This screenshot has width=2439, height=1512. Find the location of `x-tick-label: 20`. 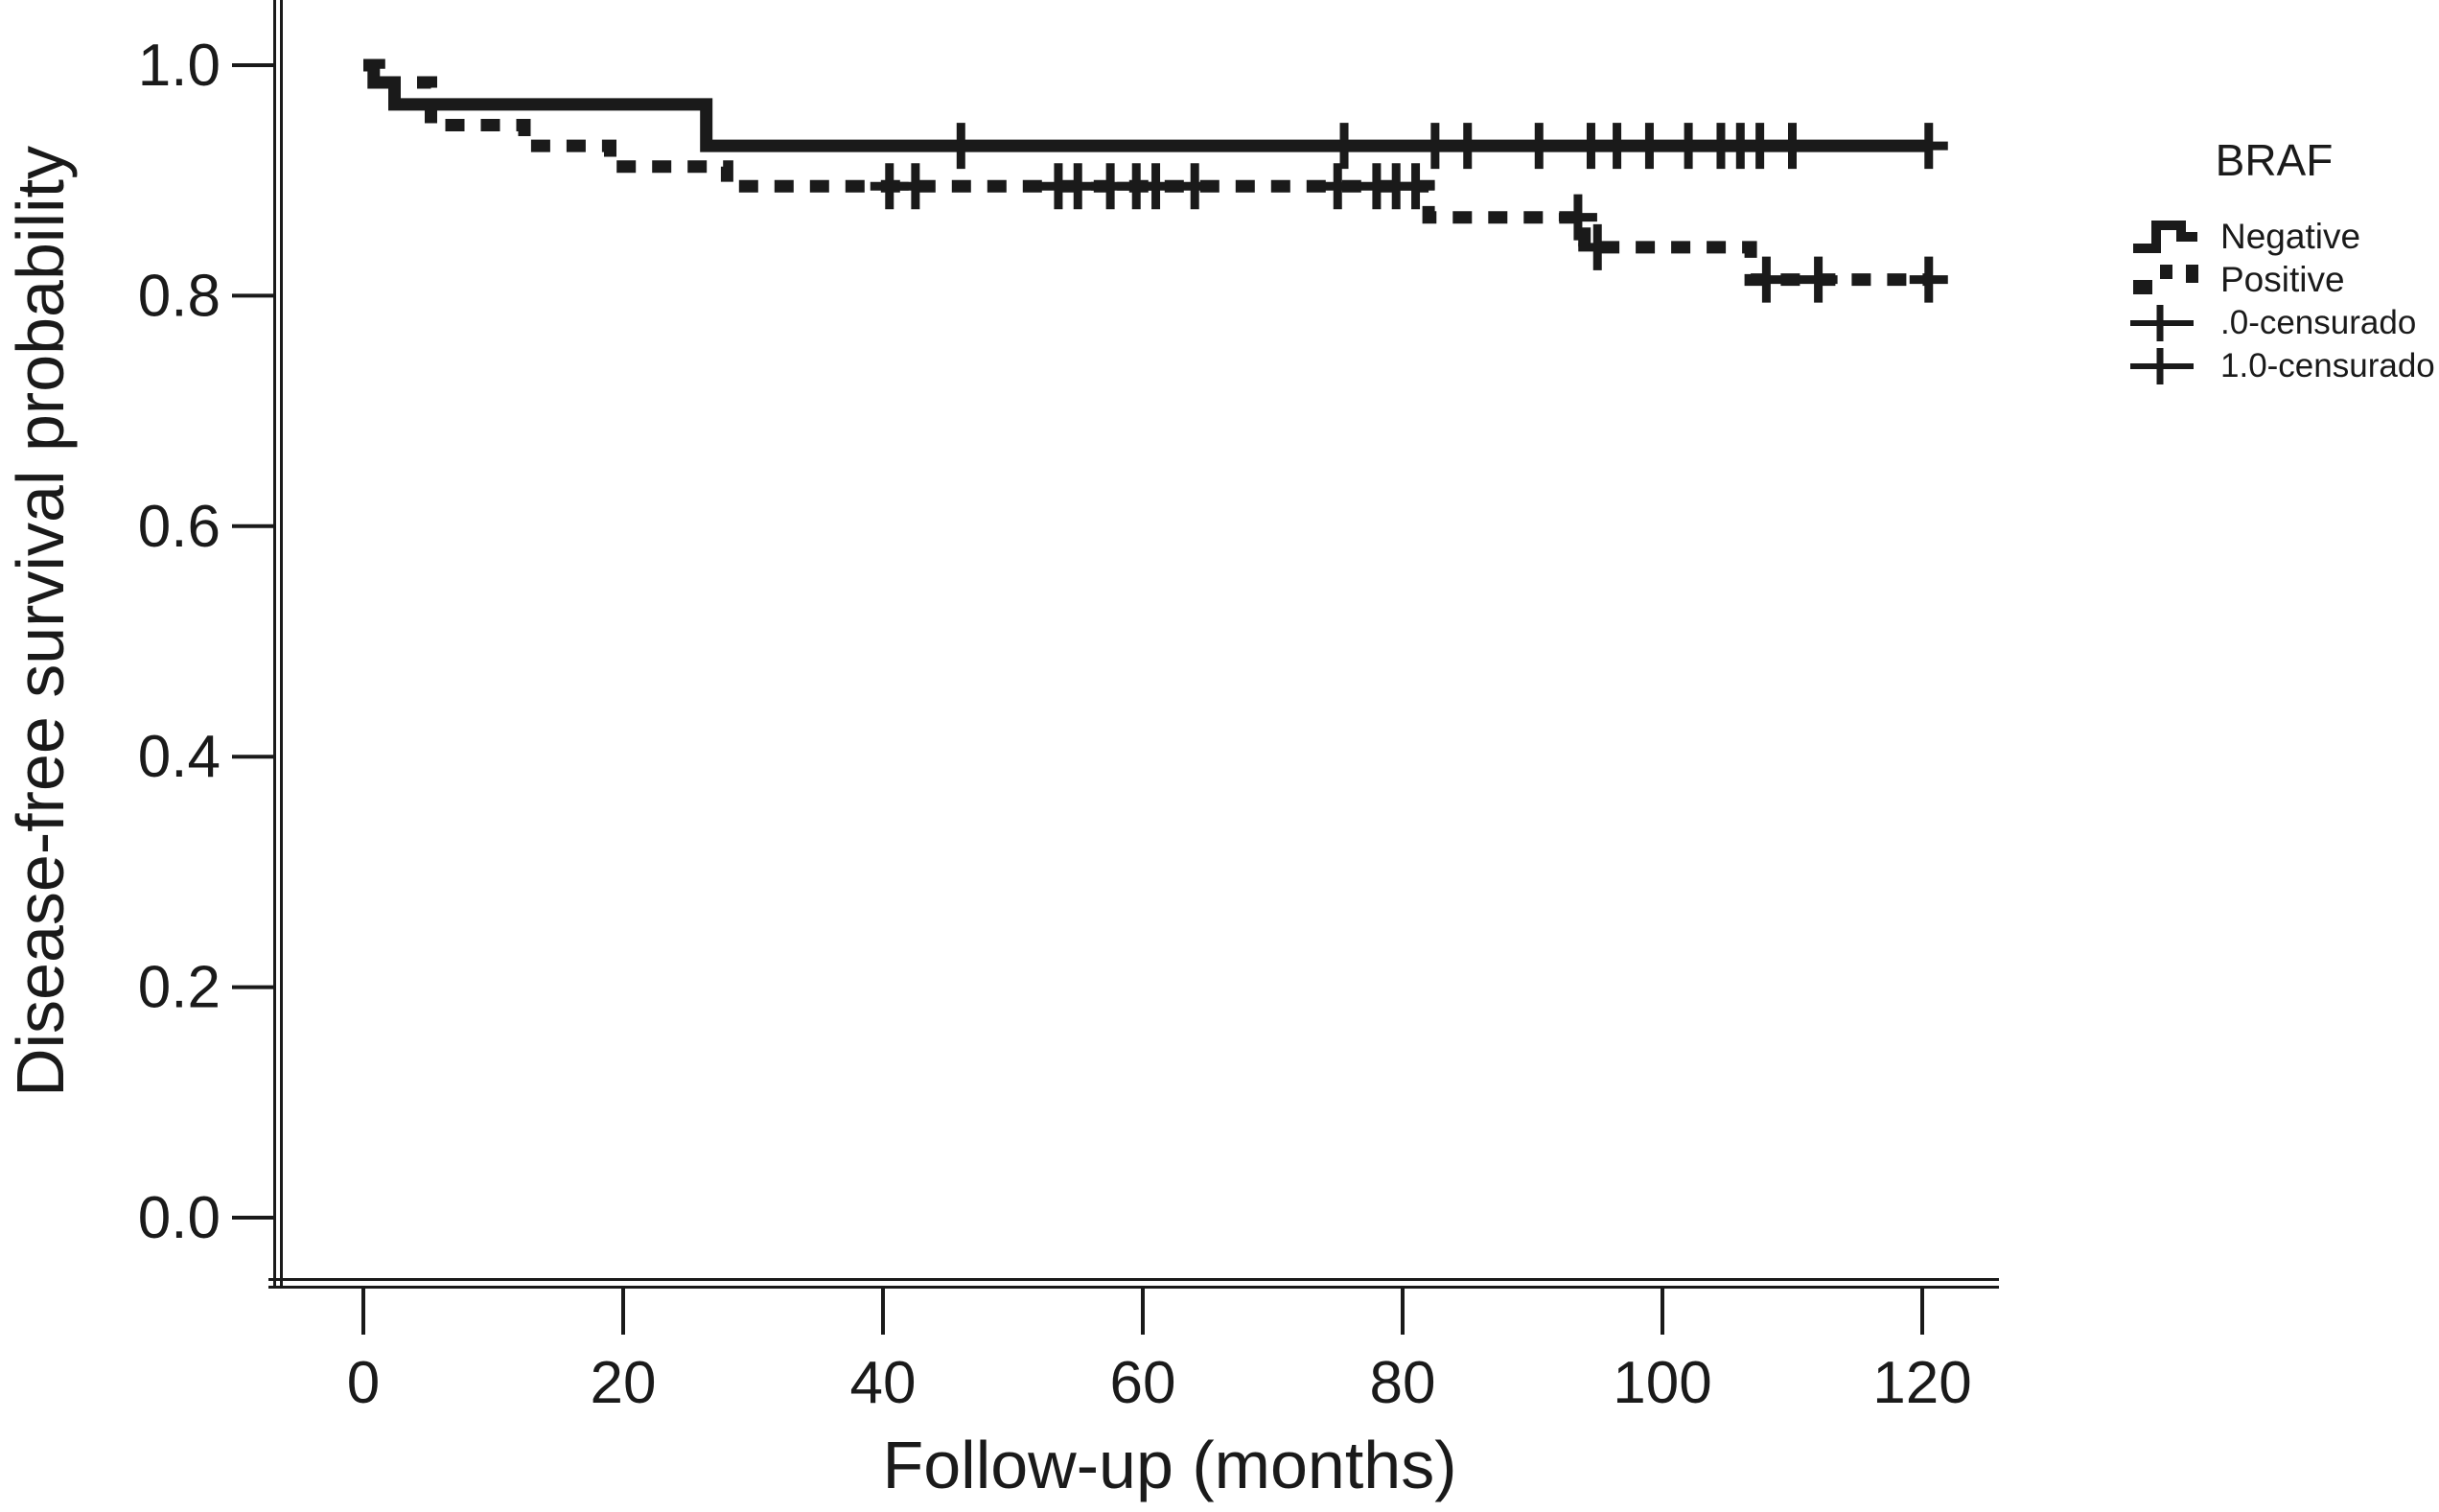

x-tick-label: 20 is located at coordinates (624, 1383).